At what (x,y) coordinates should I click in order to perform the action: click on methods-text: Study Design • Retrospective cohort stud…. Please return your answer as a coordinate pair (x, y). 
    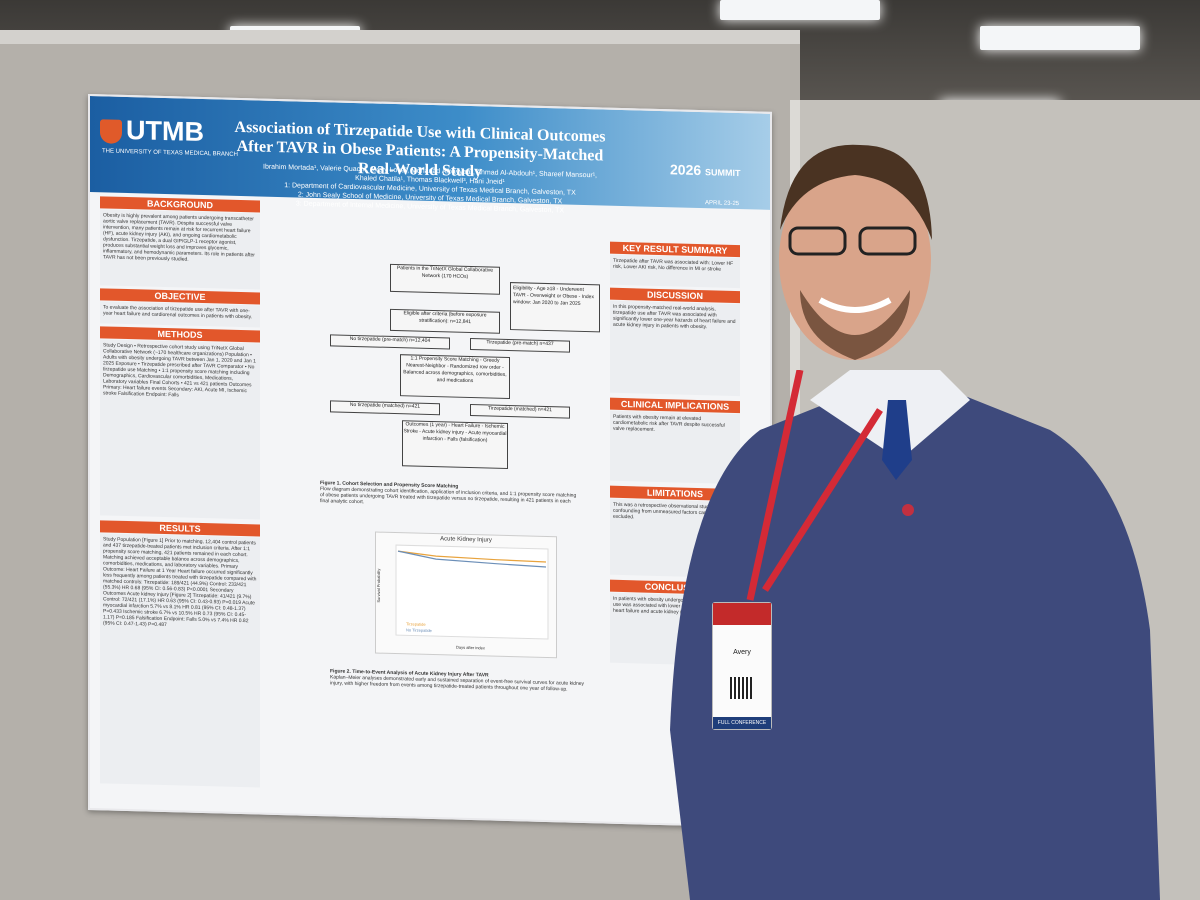
    Looking at the image, I should click on (180, 429).